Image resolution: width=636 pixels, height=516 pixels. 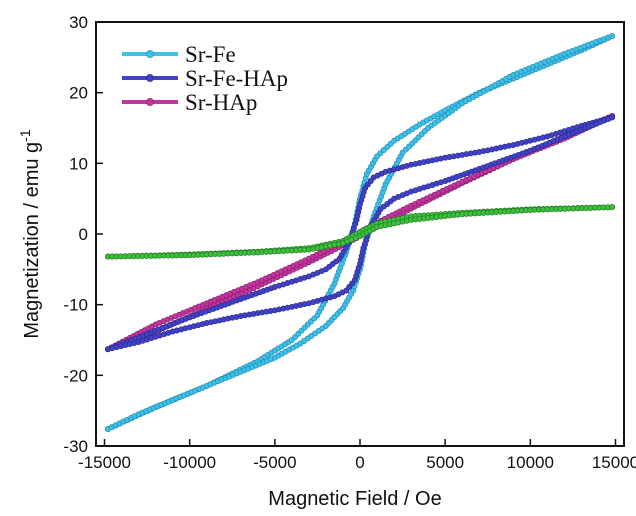 What do you see at coordinates (236, 78) in the screenshot?
I see `legend-label: Sr-Fe-HAp` at bounding box center [236, 78].